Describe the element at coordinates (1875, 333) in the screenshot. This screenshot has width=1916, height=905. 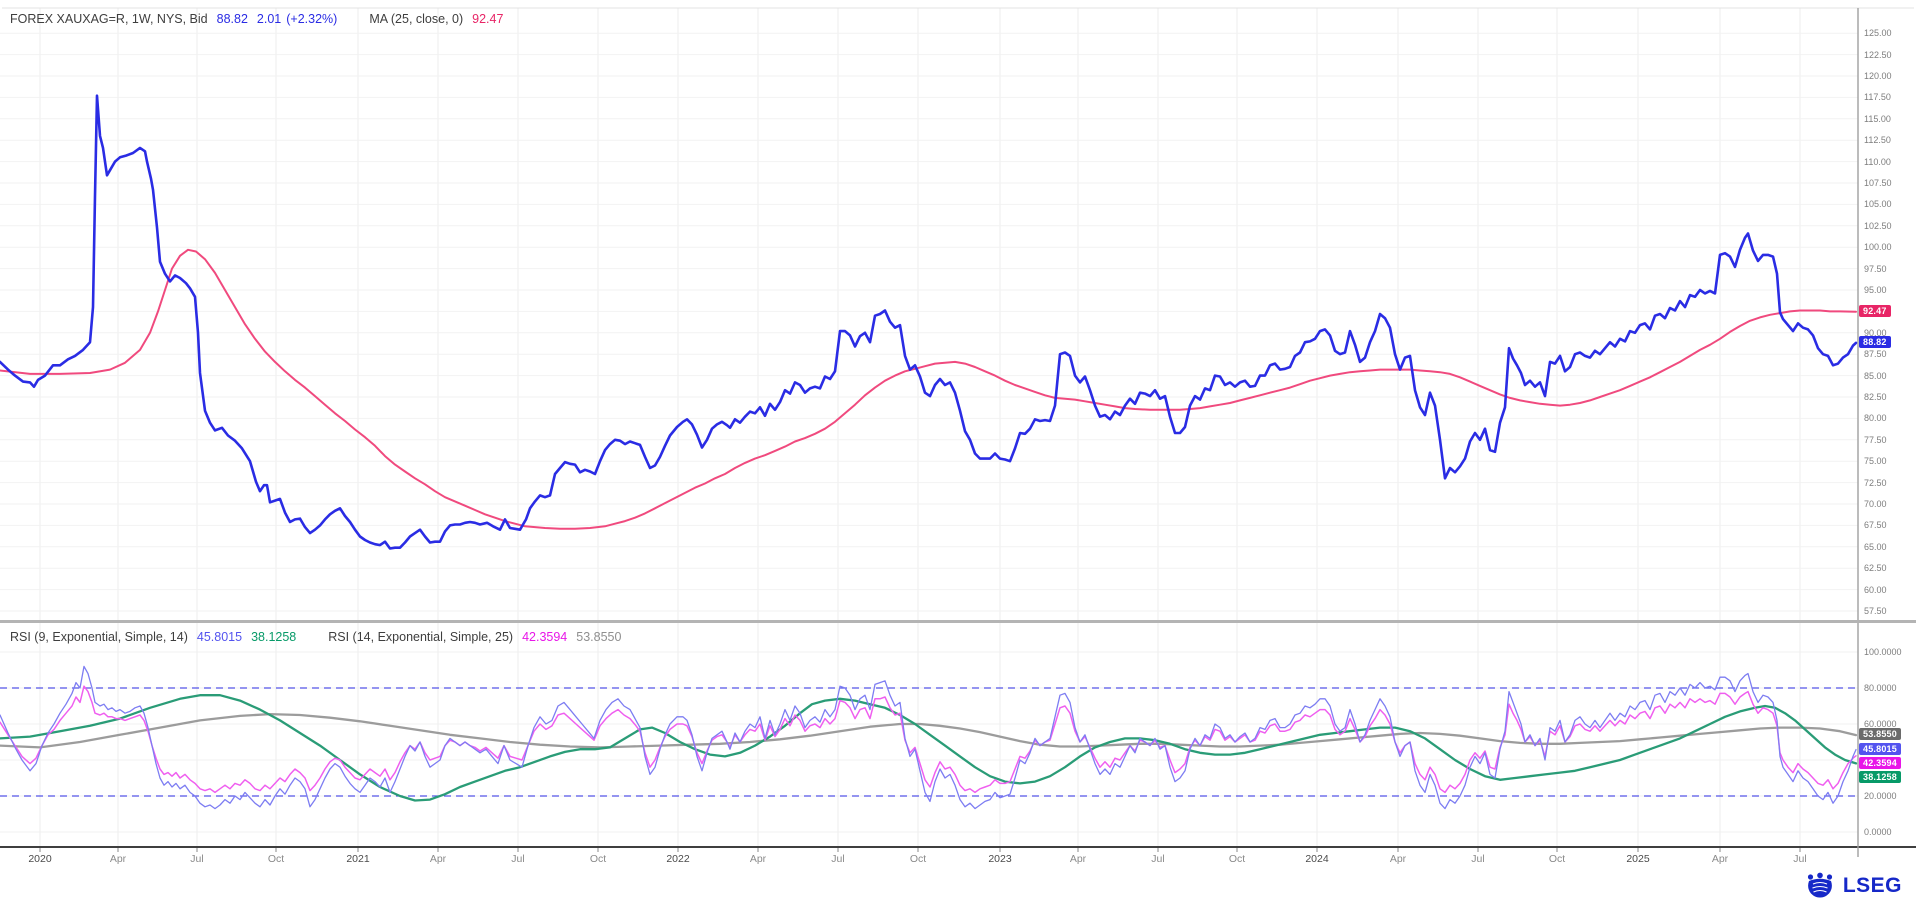
I see `price-axis-label: 90.00` at that location.